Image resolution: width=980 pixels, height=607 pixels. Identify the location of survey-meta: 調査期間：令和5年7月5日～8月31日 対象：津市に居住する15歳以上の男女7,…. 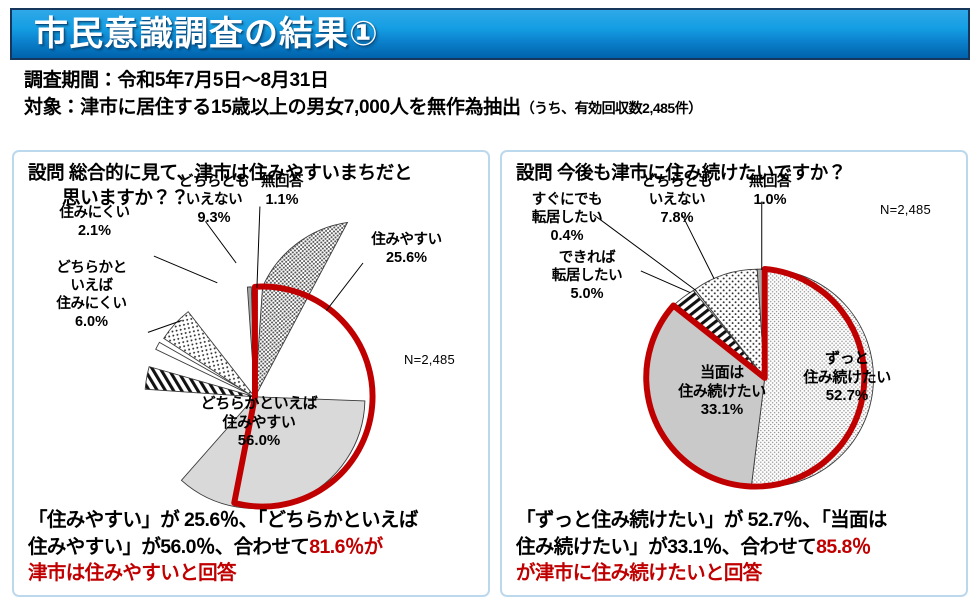
(494, 95).